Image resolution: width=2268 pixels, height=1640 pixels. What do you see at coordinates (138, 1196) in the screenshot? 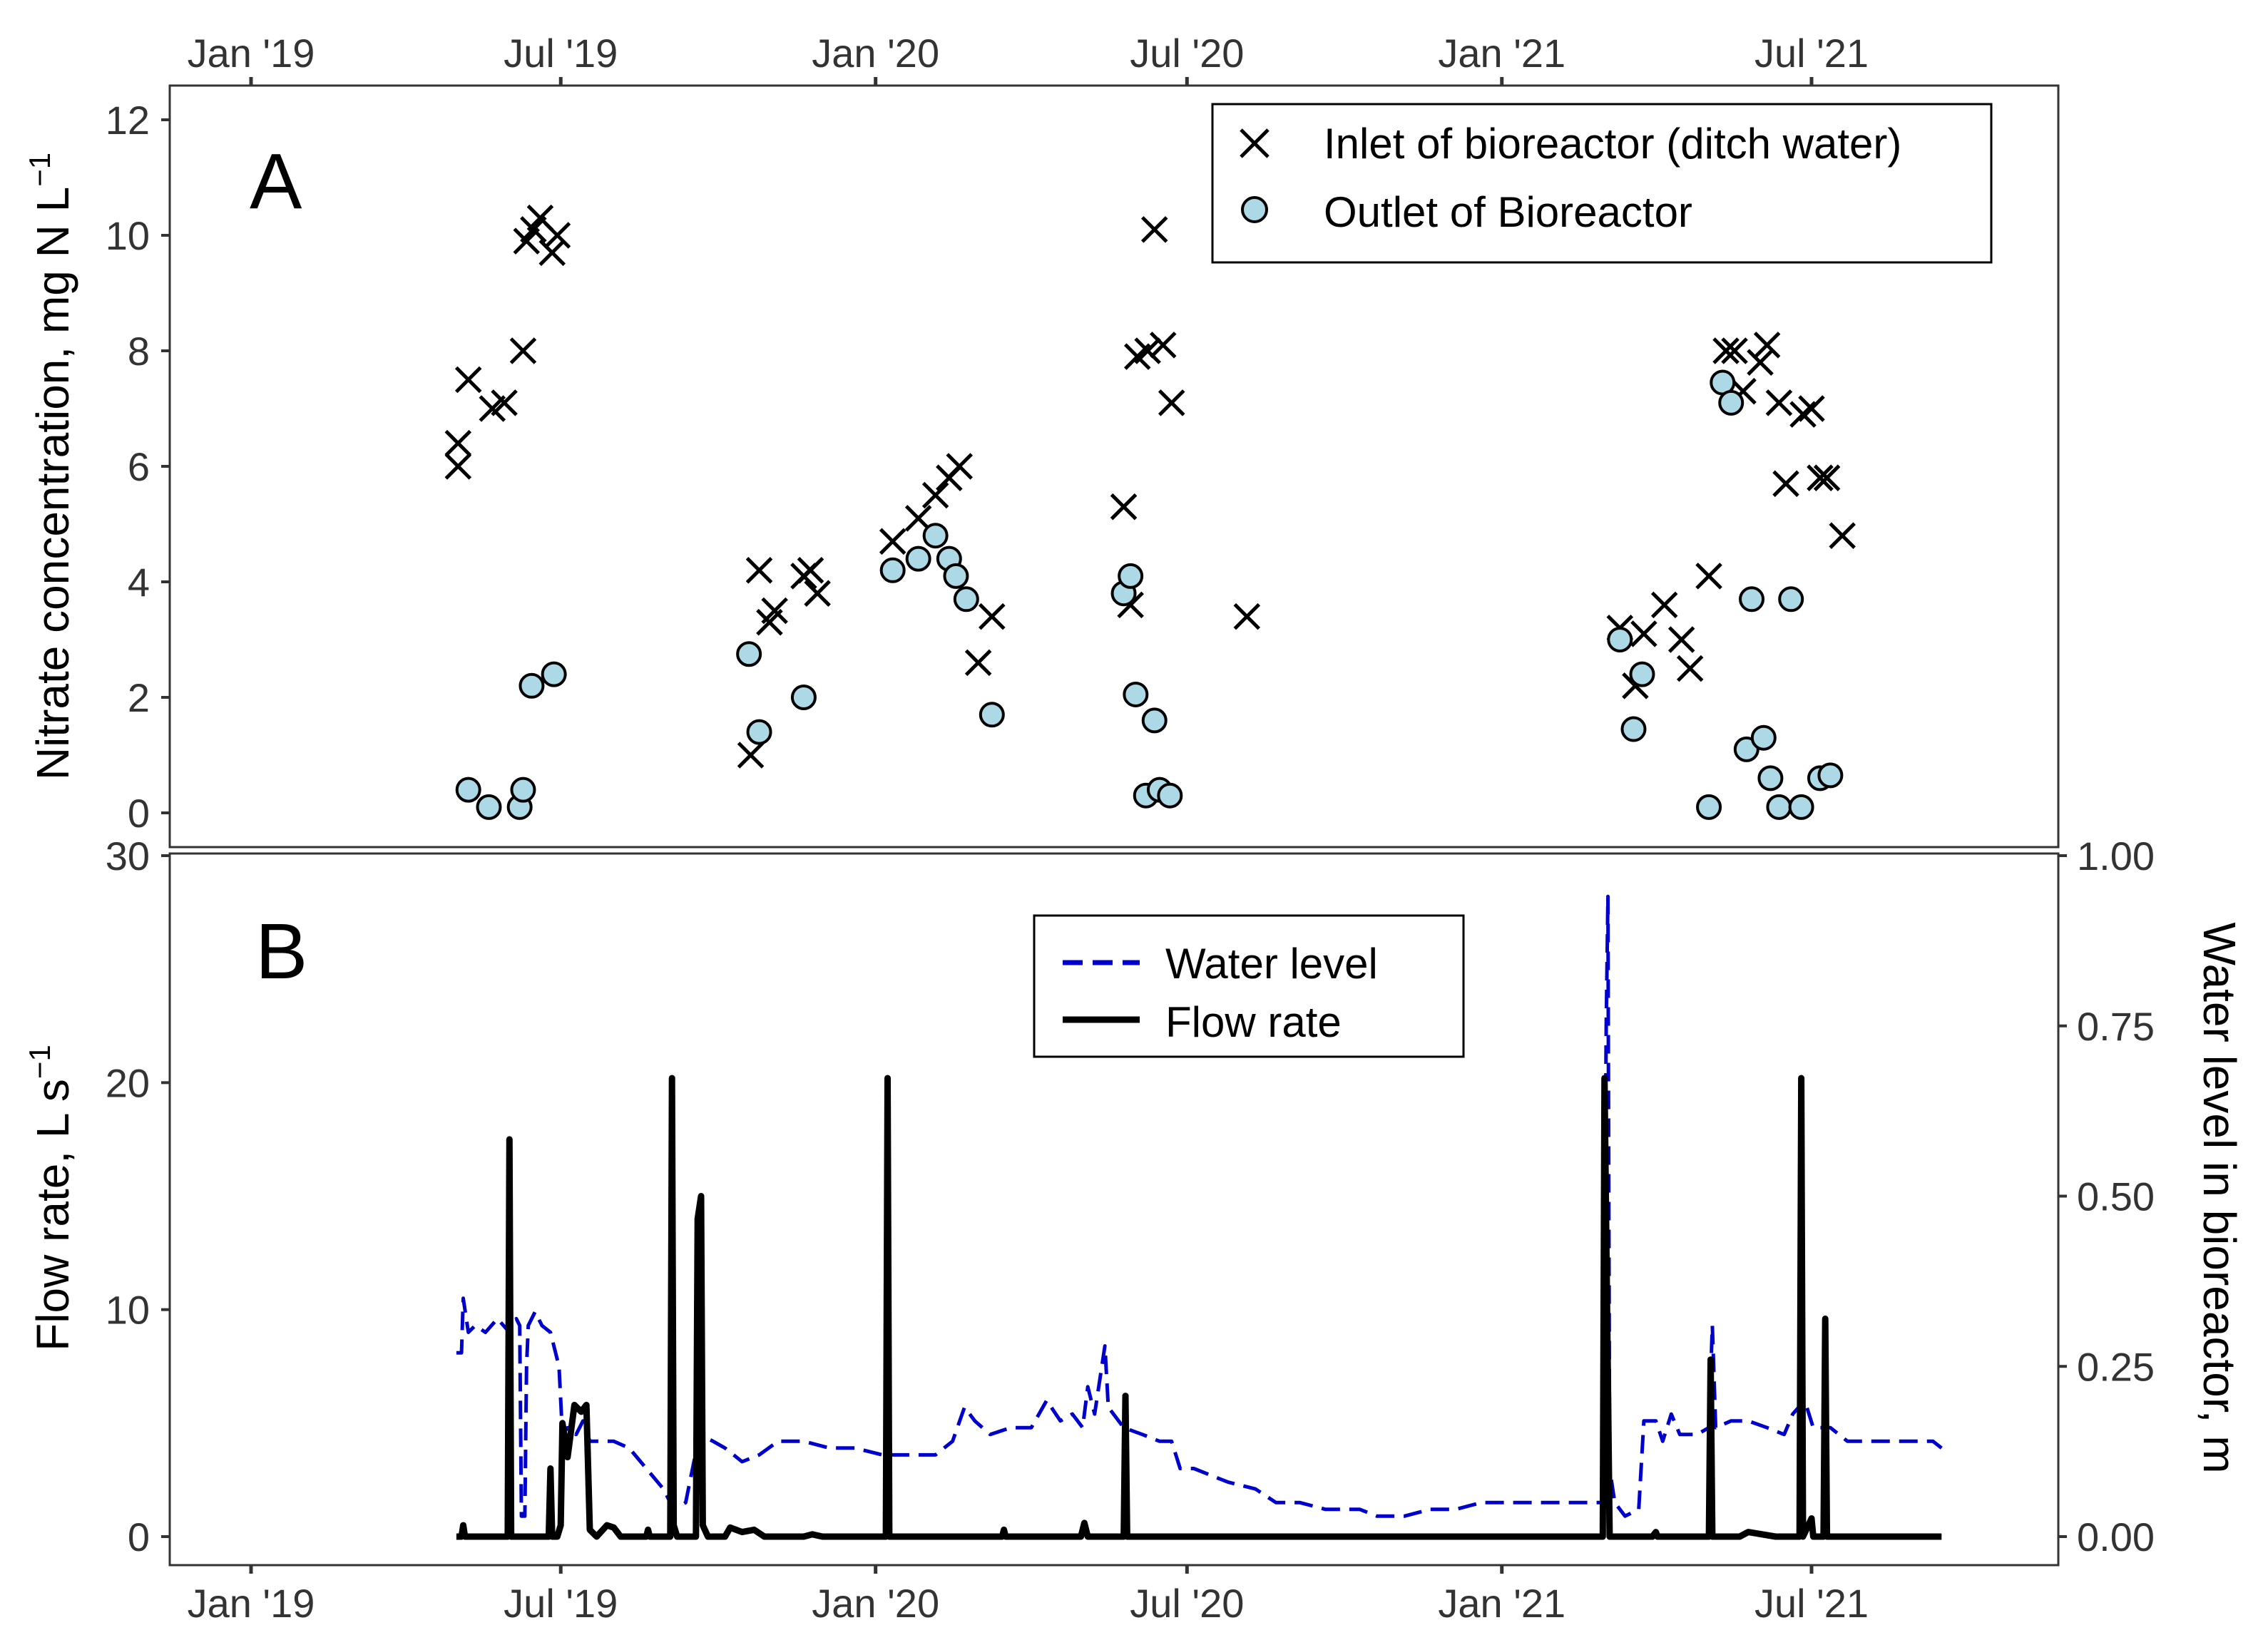
I see `panel-b-left-axis: 0 10 20 30` at bounding box center [138, 1196].